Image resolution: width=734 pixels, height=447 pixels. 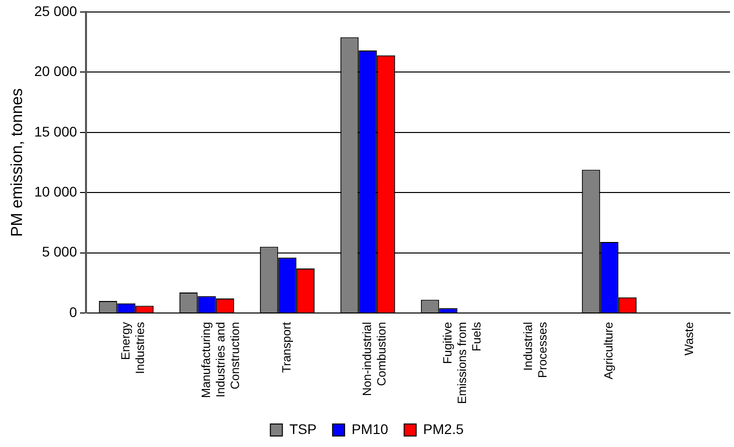 I want to click on x-tick-label: Industrial Processes, so click(x=535, y=350).